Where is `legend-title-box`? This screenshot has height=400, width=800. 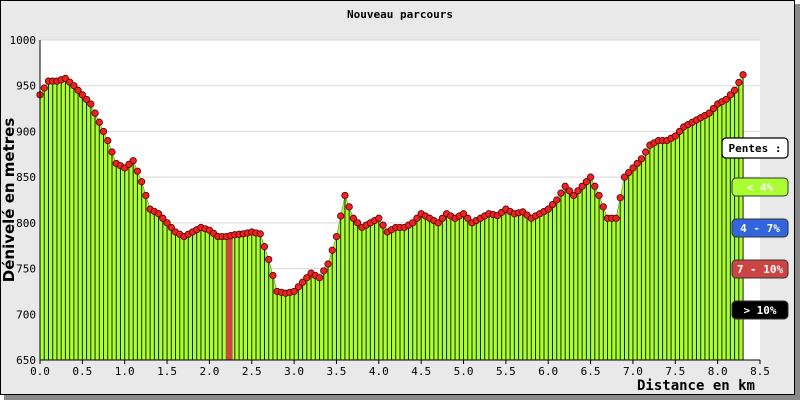 legend-title-box is located at coordinates (755, 148).